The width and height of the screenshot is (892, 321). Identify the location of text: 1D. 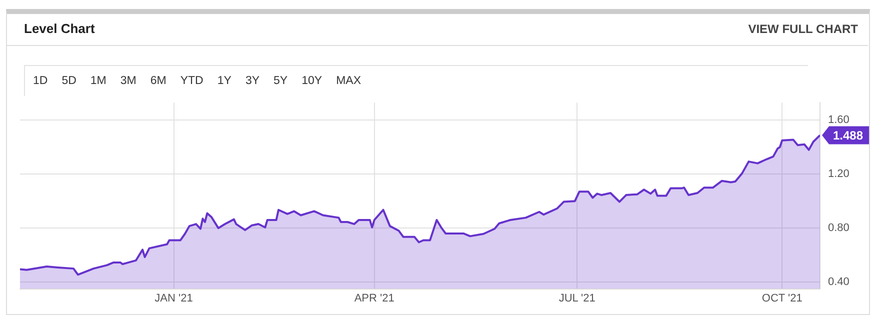
(40, 81).